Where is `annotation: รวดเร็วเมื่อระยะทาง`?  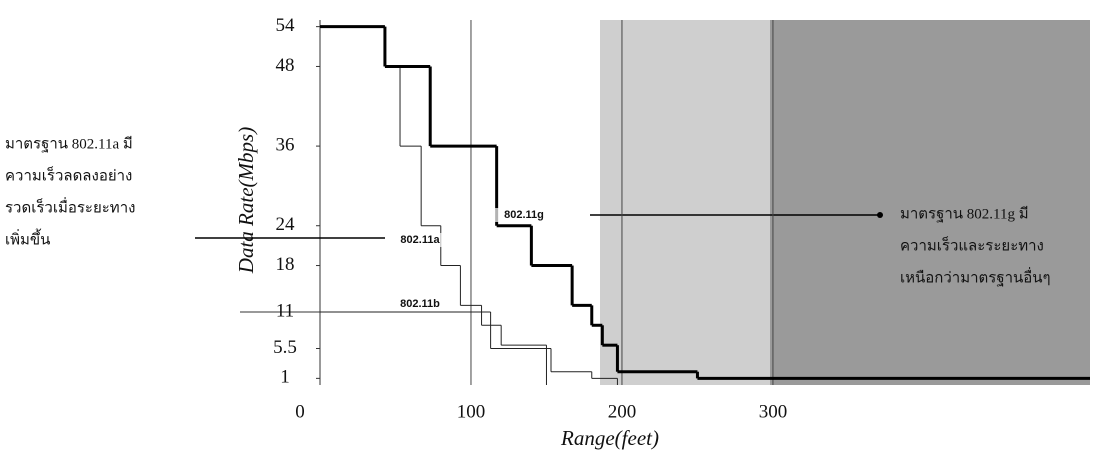
annotation: รวดเร็วเมื่อระยะทาง is located at coordinates (70, 206).